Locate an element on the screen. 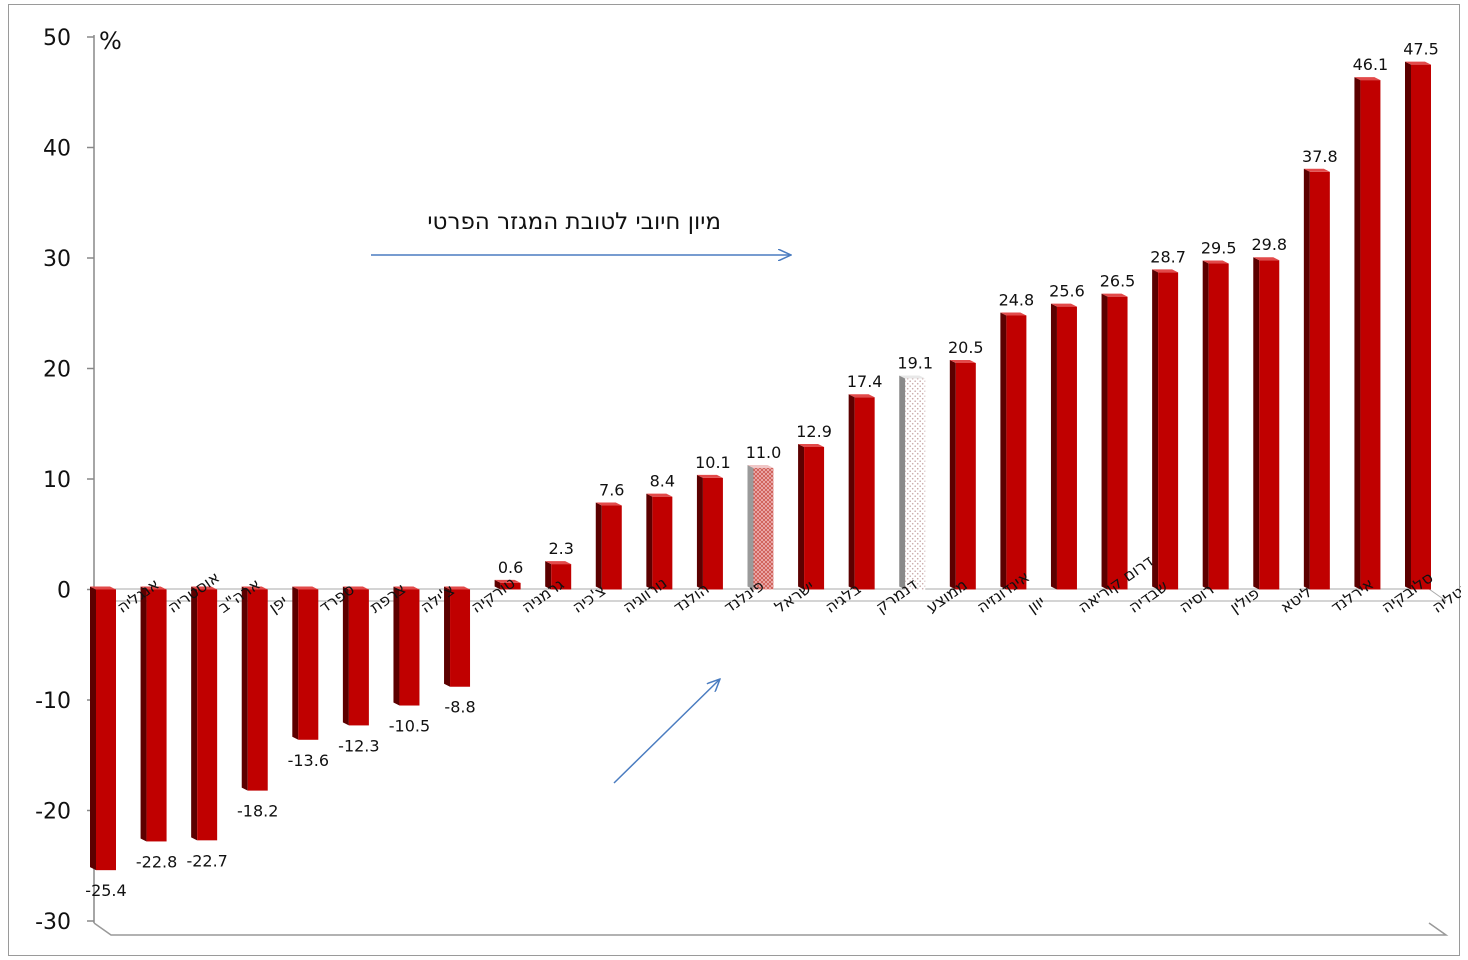 This screenshot has height=960, width=1468. y-ticks: 50 40 30 20 10 0 -10 -20 -30 is located at coordinates (64, 480).